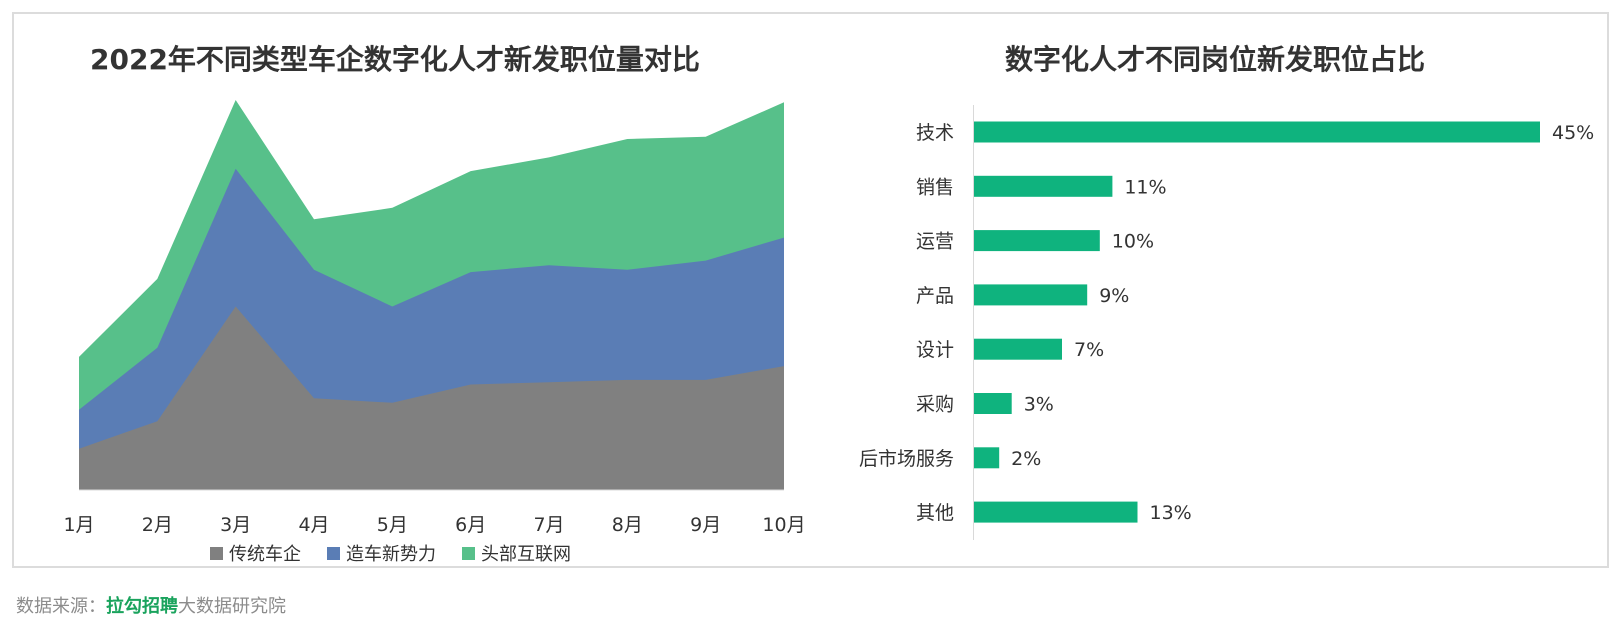 Image resolution: width=1624 pixels, height=624 pixels. What do you see at coordinates (78, 525) in the screenshot?
I see `x-tick-label: 1月` at bounding box center [78, 525].